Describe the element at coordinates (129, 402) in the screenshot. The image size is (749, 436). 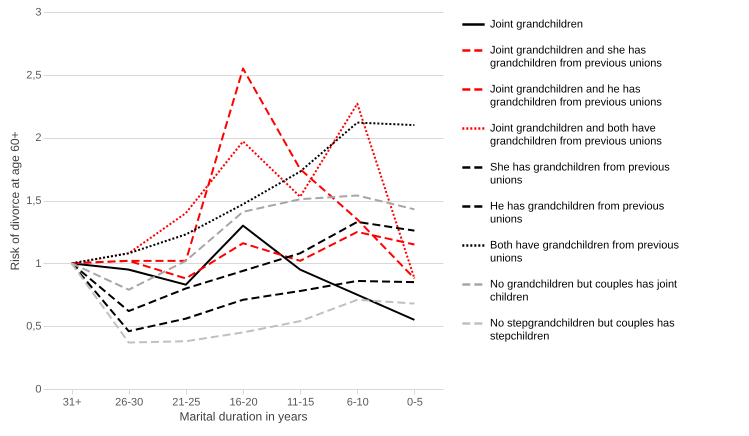
I see `x-tick-label: 26-30` at that location.